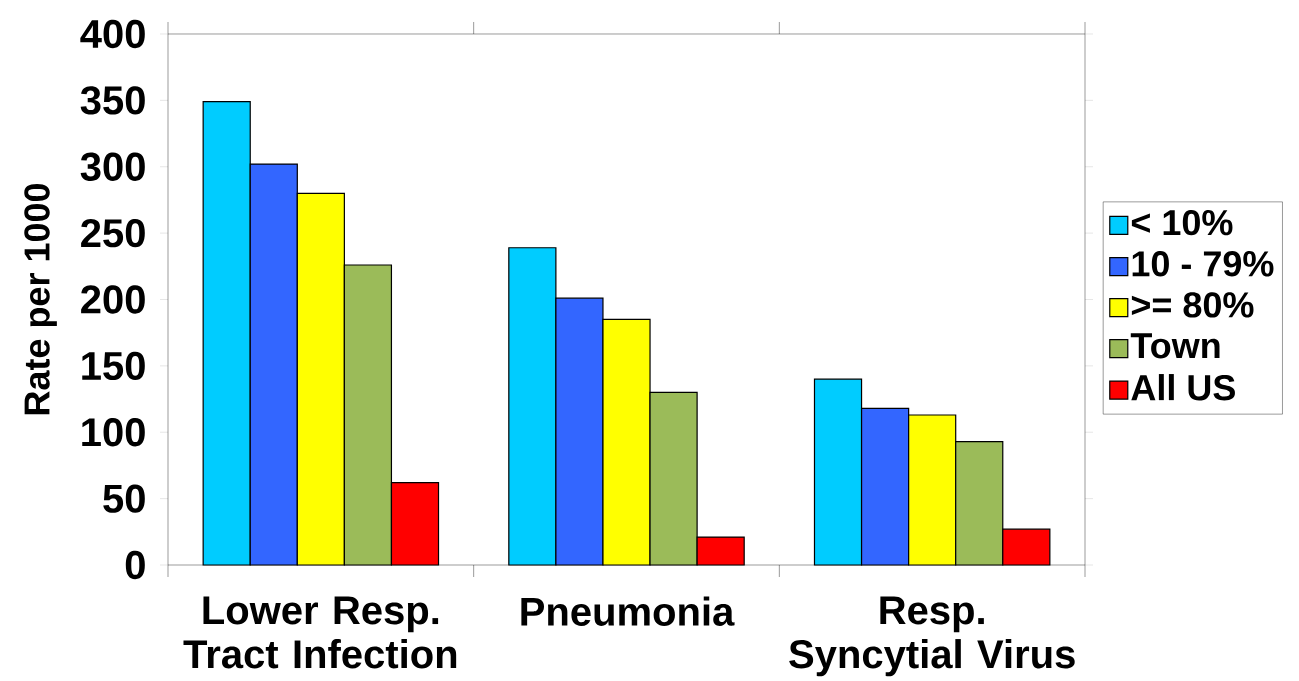  Describe the element at coordinates (628, 611) in the screenshot. I see `x-tick-label: Pneumonia` at that location.